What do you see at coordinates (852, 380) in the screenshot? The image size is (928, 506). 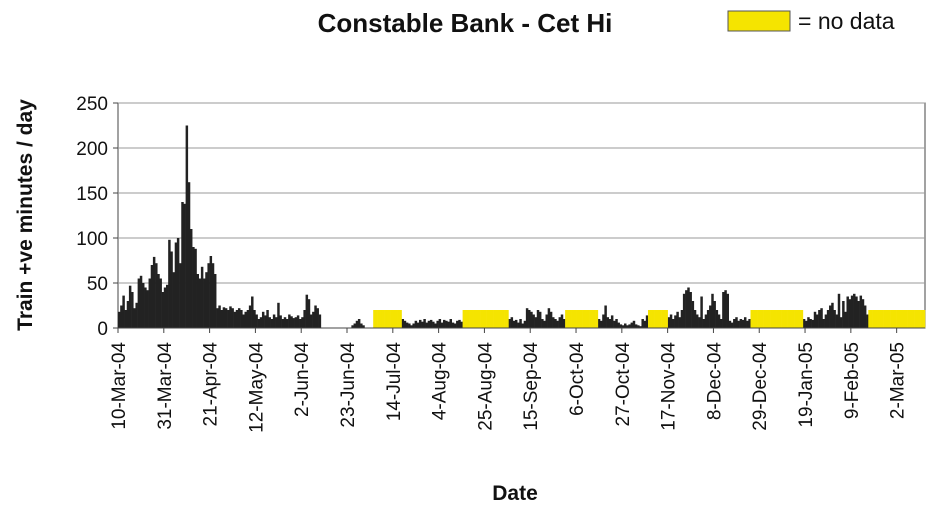 I see `x-tick-label: 9-Feb-05` at bounding box center [852, 380].